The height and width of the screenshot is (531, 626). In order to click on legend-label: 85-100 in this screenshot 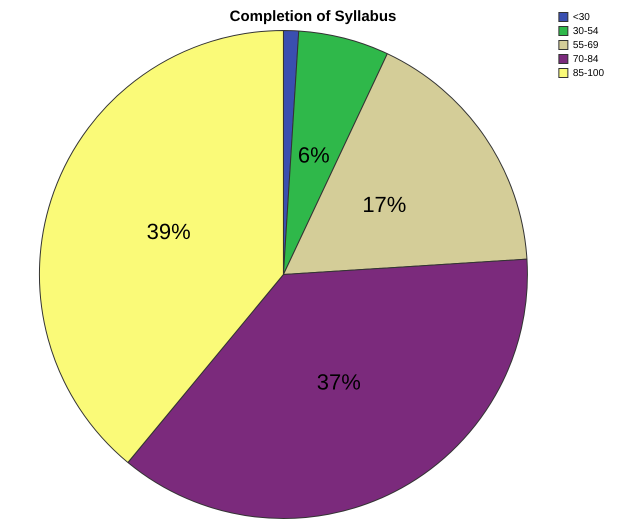, I will do `click(588, 73)`.